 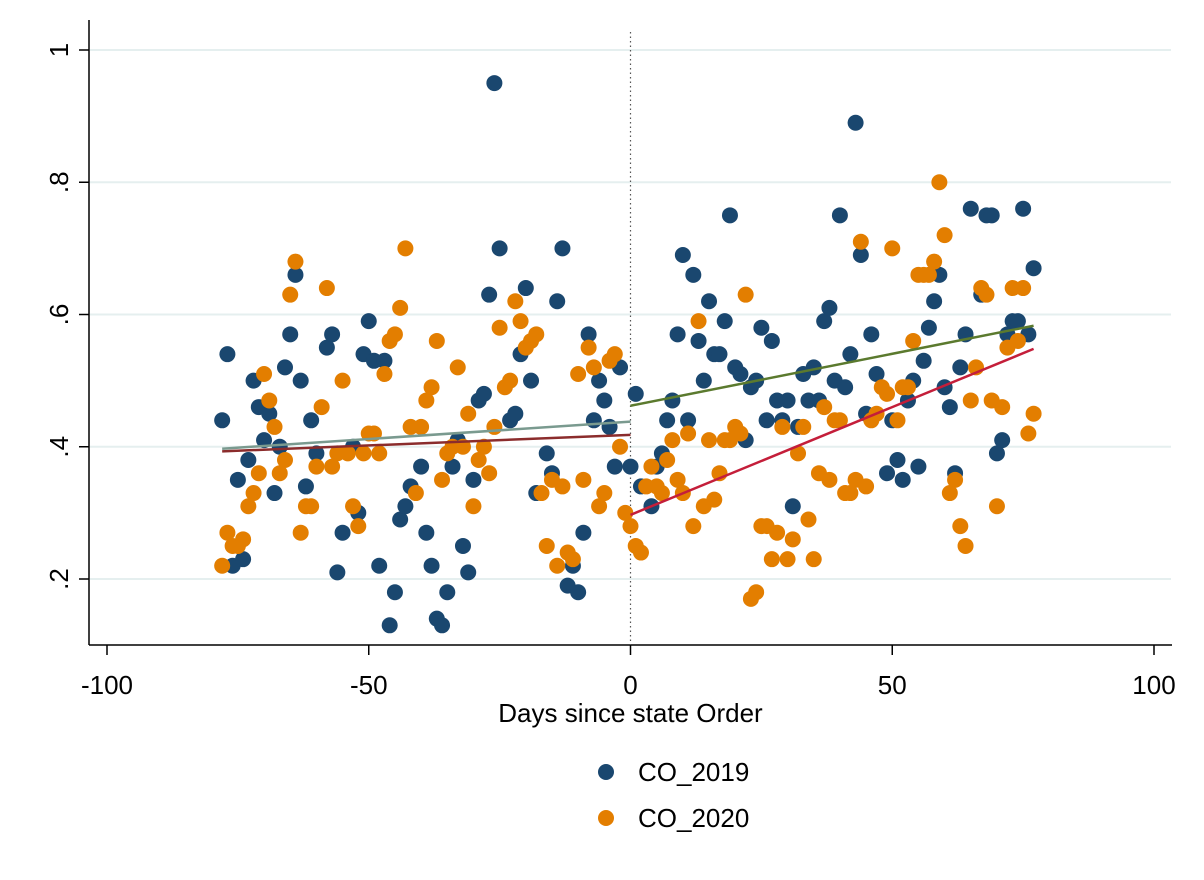 I want to click on fit-line-co-2019-pre, so click(x=426, y=435).